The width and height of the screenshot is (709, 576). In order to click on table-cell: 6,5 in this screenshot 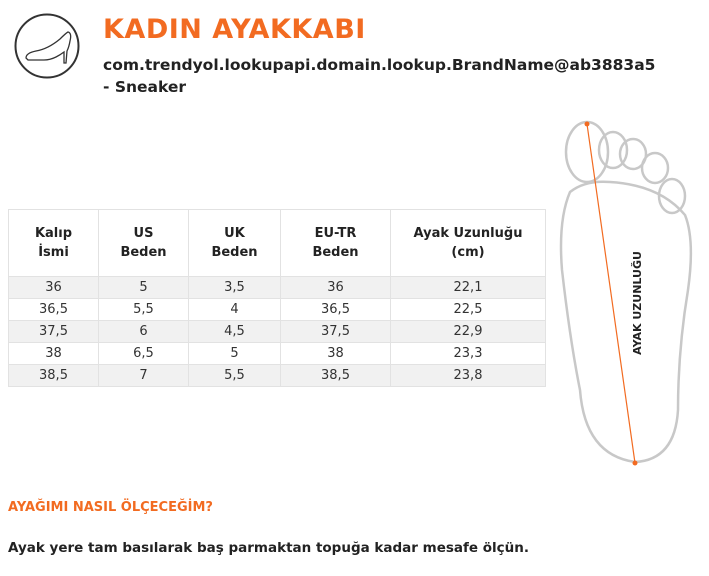, I will do `click(143, 353)`.